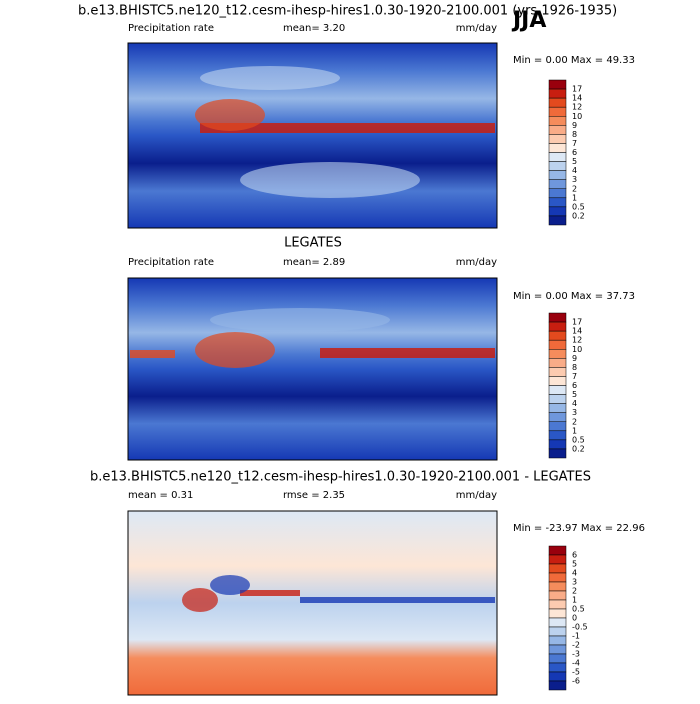  I want to click on colorbar-label: -6, so click(576, 681).